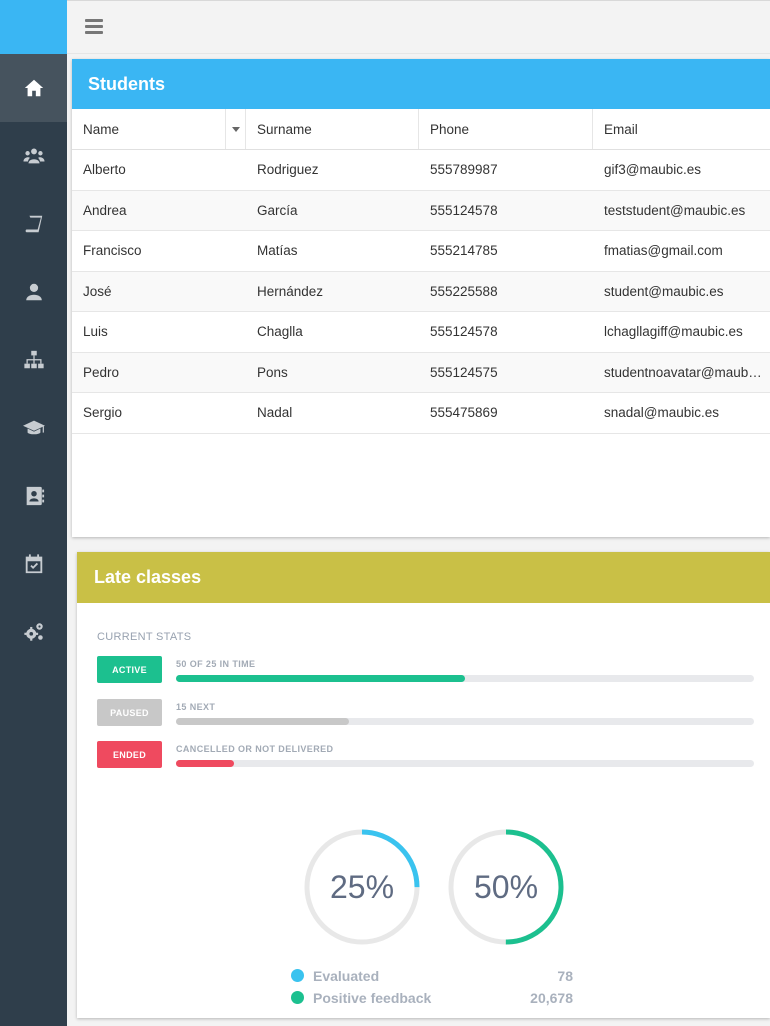 Image resolution: width=770 pixels, height=1026 pixels. Describe the element at coordinates (506, 129) in the screenshot. I see `column-header-phone: Phone` at that location.